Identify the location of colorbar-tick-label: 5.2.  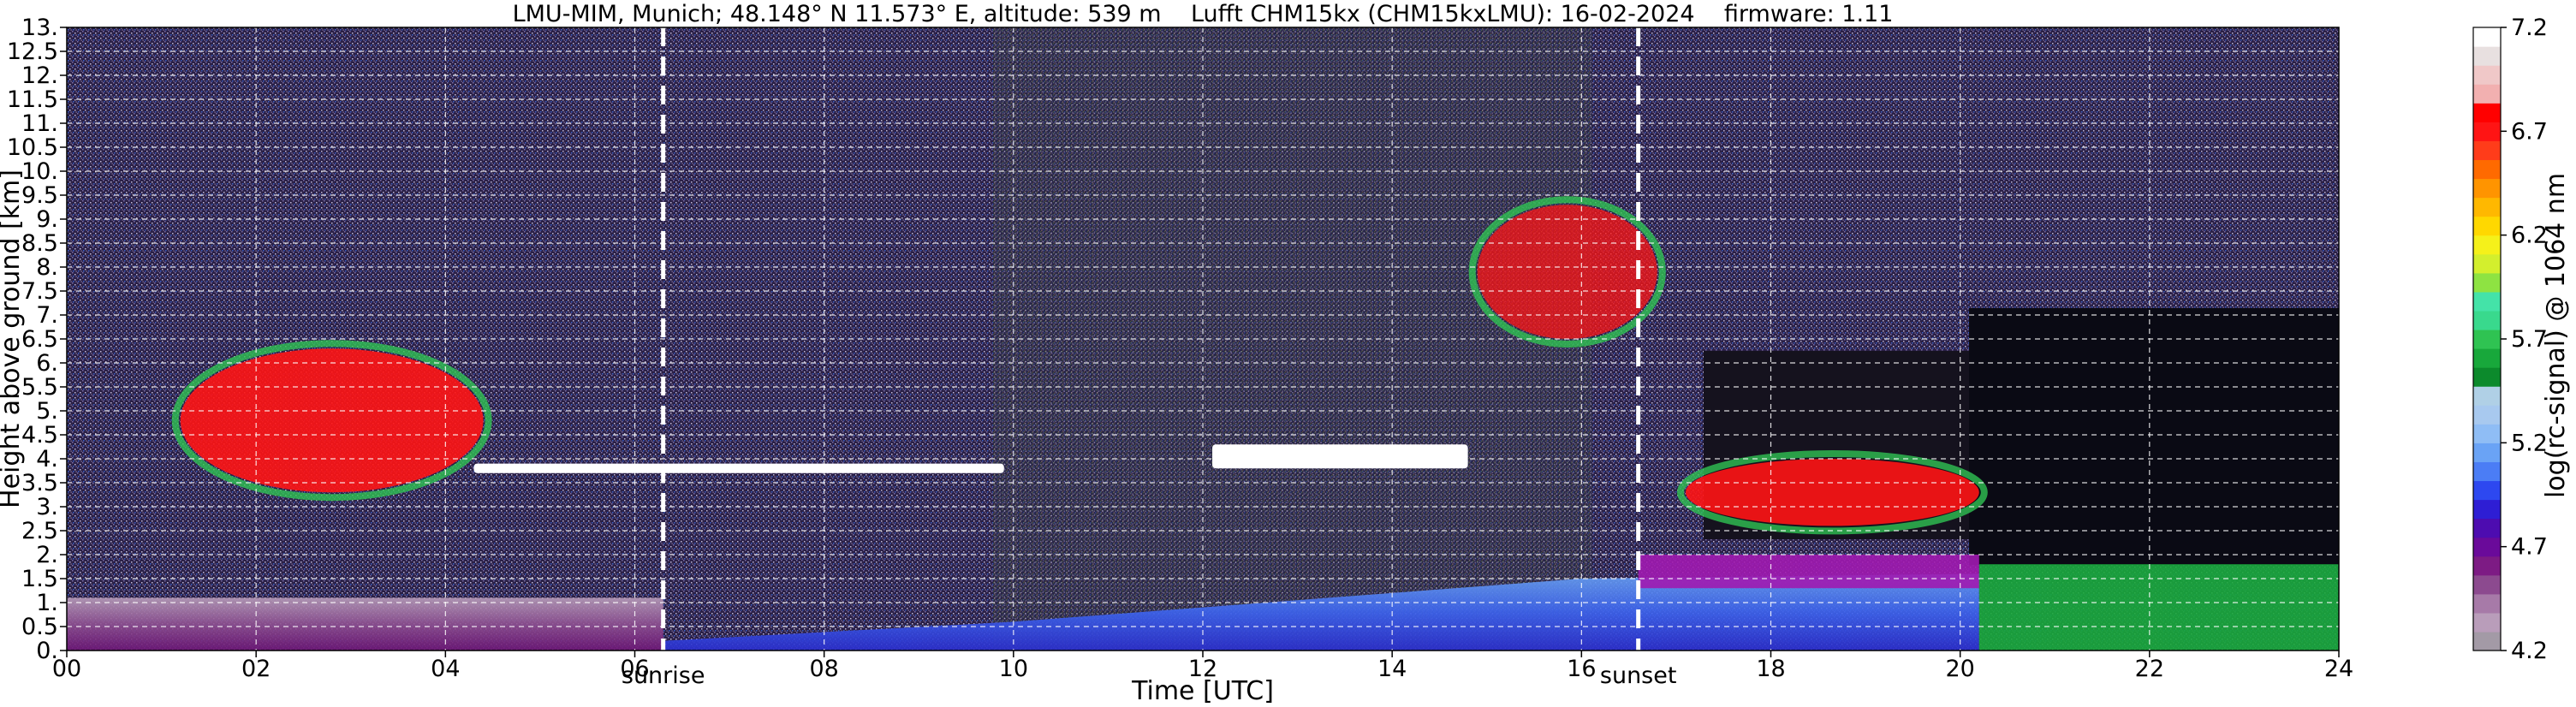
(2530, 443).